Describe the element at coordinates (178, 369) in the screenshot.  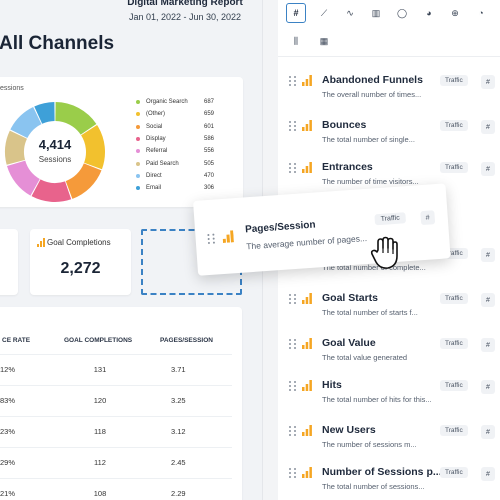
I see `table-cell: 3.71` at that location.